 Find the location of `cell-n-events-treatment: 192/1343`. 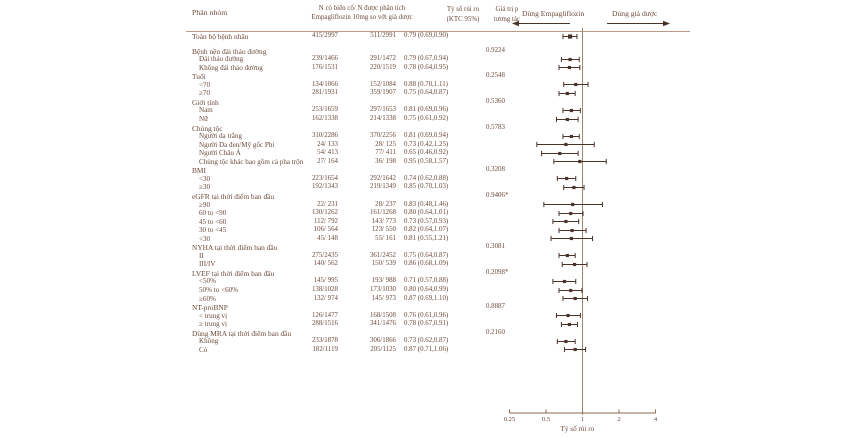

cell-n-events-treatment: 192/1343 is located at coordinates (324, 187).